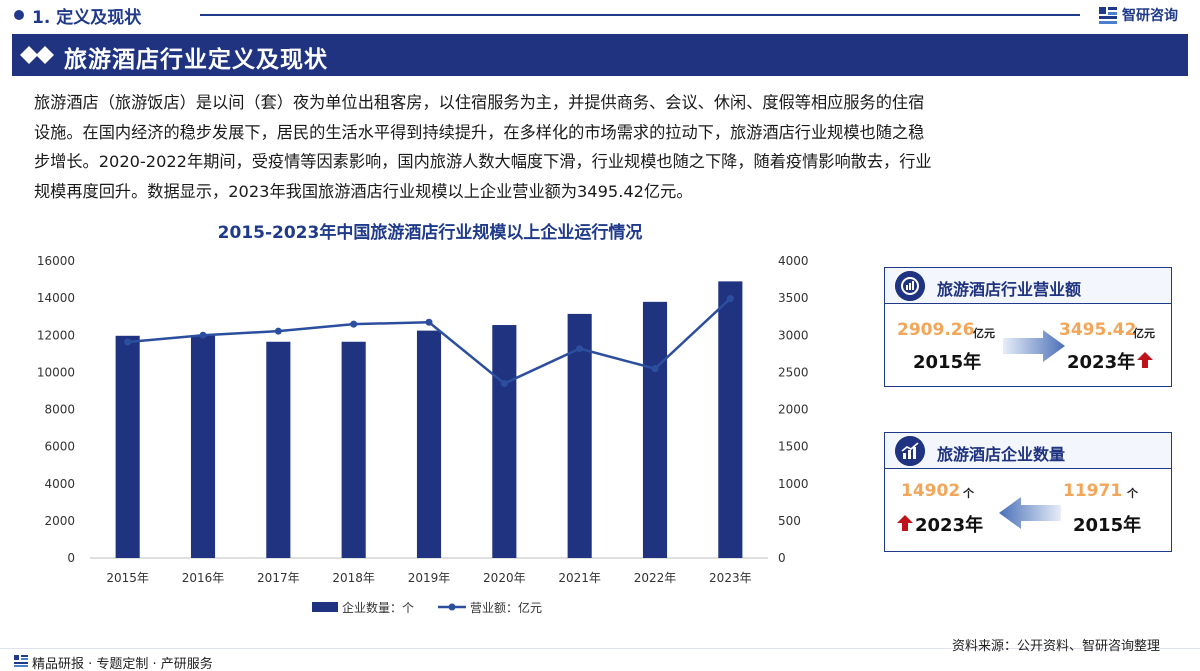  Describe the element at coordinates (789, 521) in the screenshot. I see `right-y-tick-label: 500` at that location.